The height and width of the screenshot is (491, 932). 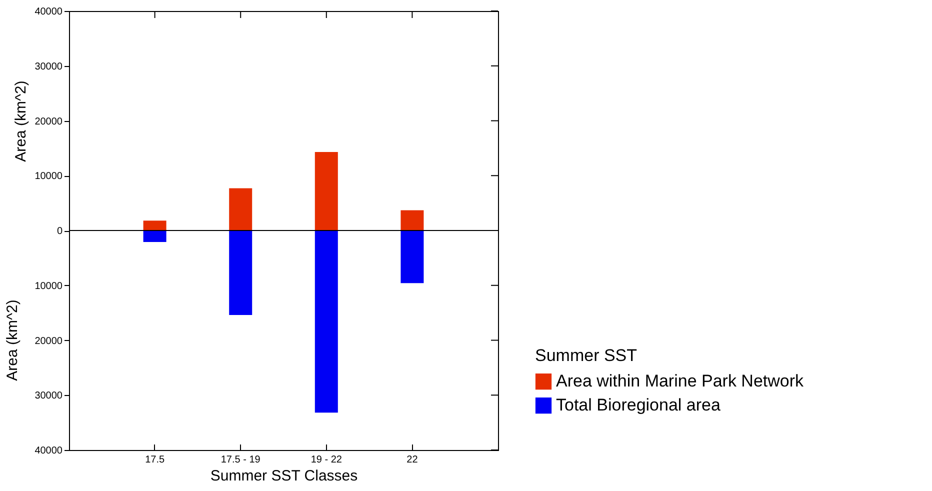 I want to click on legend-label: Area within Marine Park Network, so click(x=680, y=381).